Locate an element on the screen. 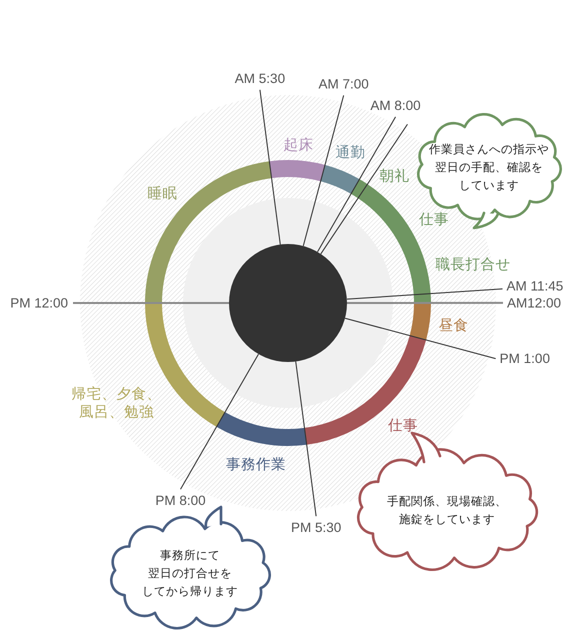 Image resolution: width=570 pixels, height=636 pixels. time-label: AM 8:00 is located at coordinates (395, 105).